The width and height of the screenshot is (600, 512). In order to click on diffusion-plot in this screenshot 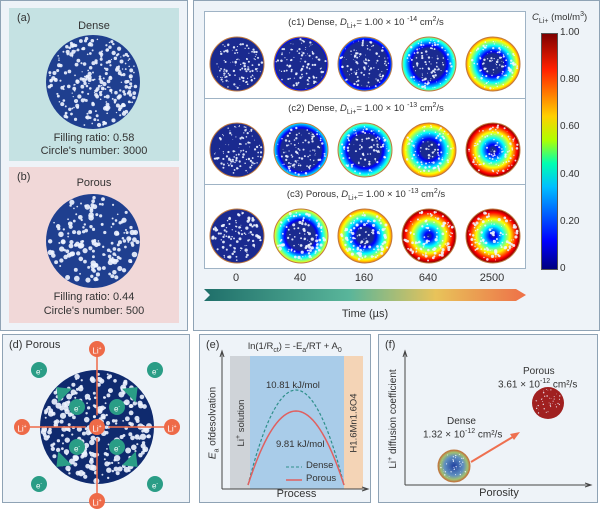, I will do `click(489, 419)`.